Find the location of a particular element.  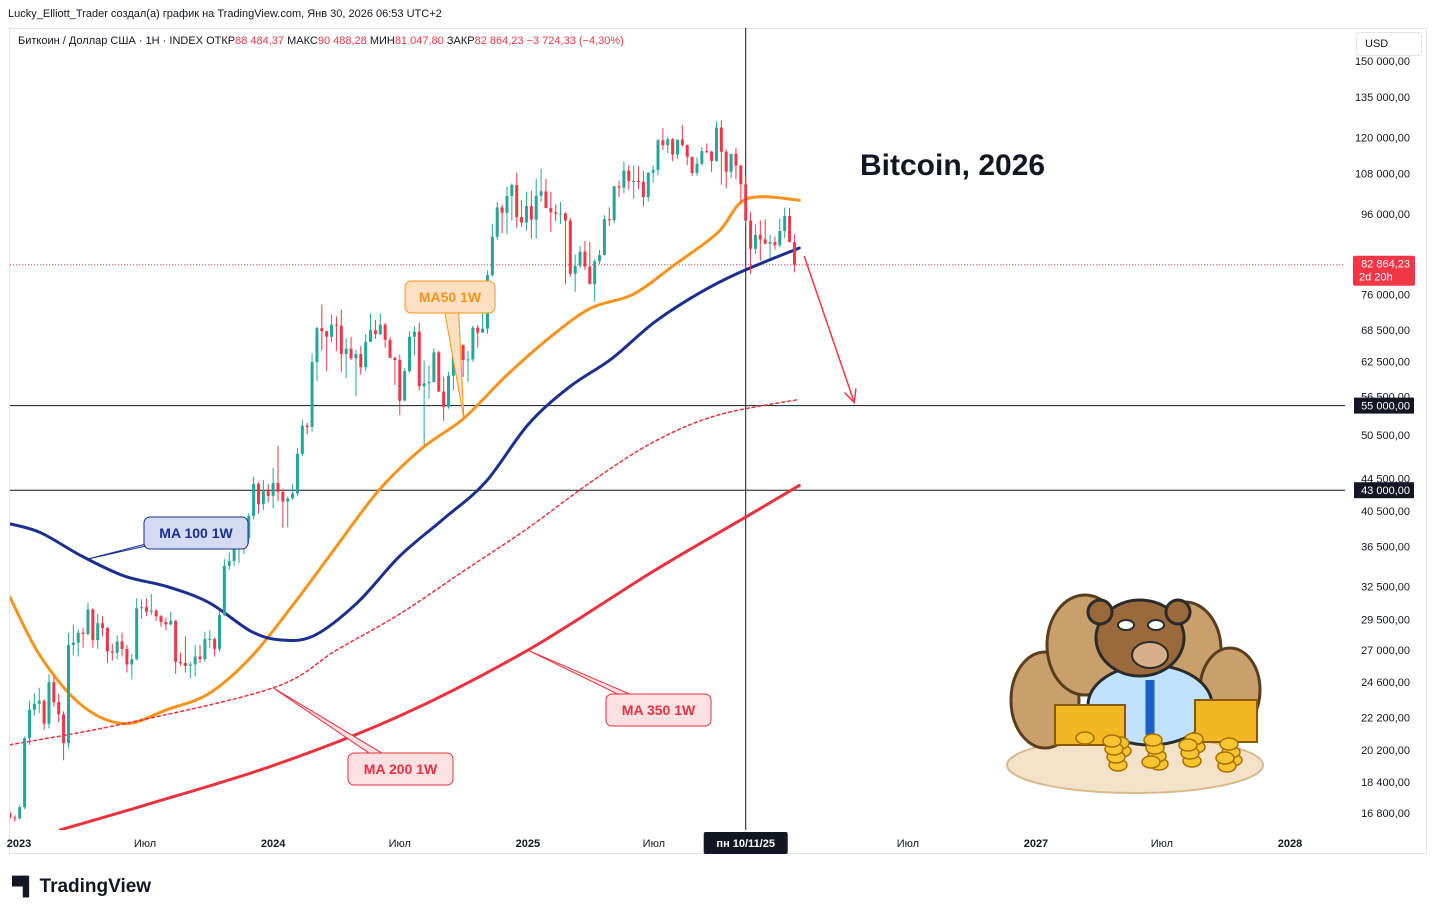

currency-selector: USD is located at coordinates (1389, 44).